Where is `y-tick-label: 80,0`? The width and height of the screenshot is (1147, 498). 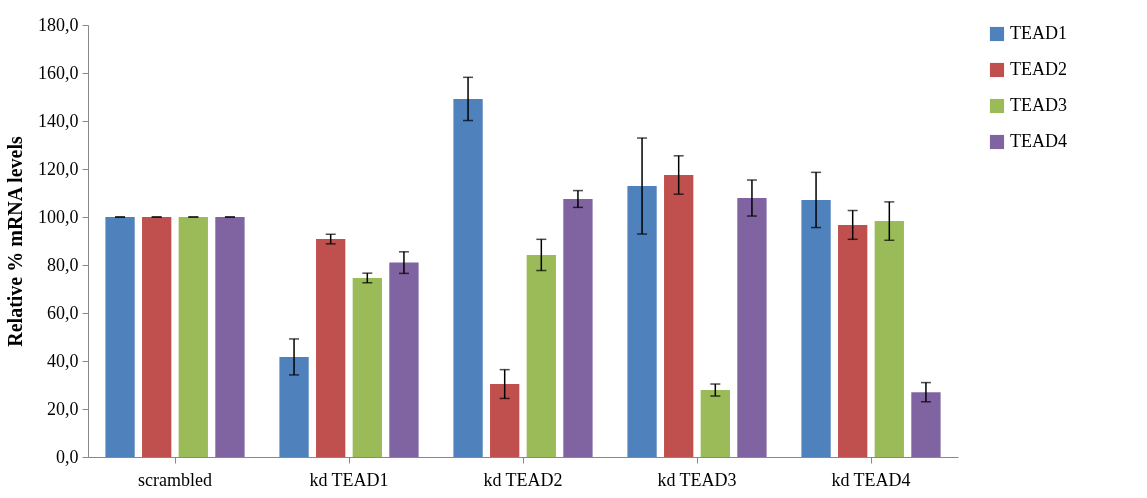
y-tick-label: 80,0 is located at coordinates (63, 264).